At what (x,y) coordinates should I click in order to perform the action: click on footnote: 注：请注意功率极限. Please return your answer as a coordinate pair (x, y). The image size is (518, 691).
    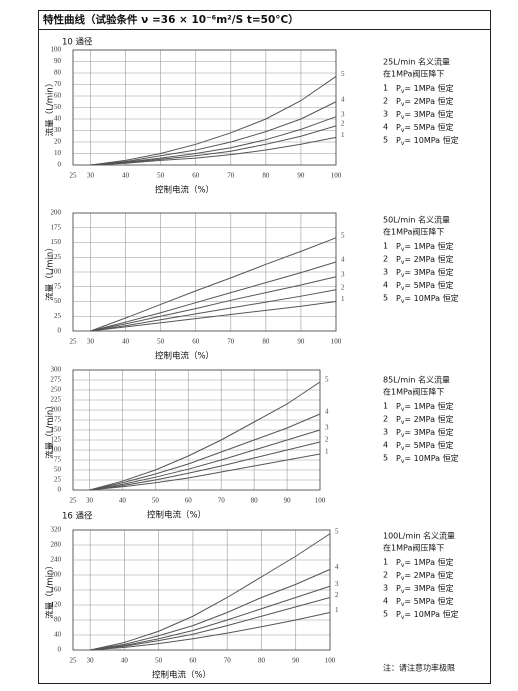
    Looking at the image, I should click on (419, 668).